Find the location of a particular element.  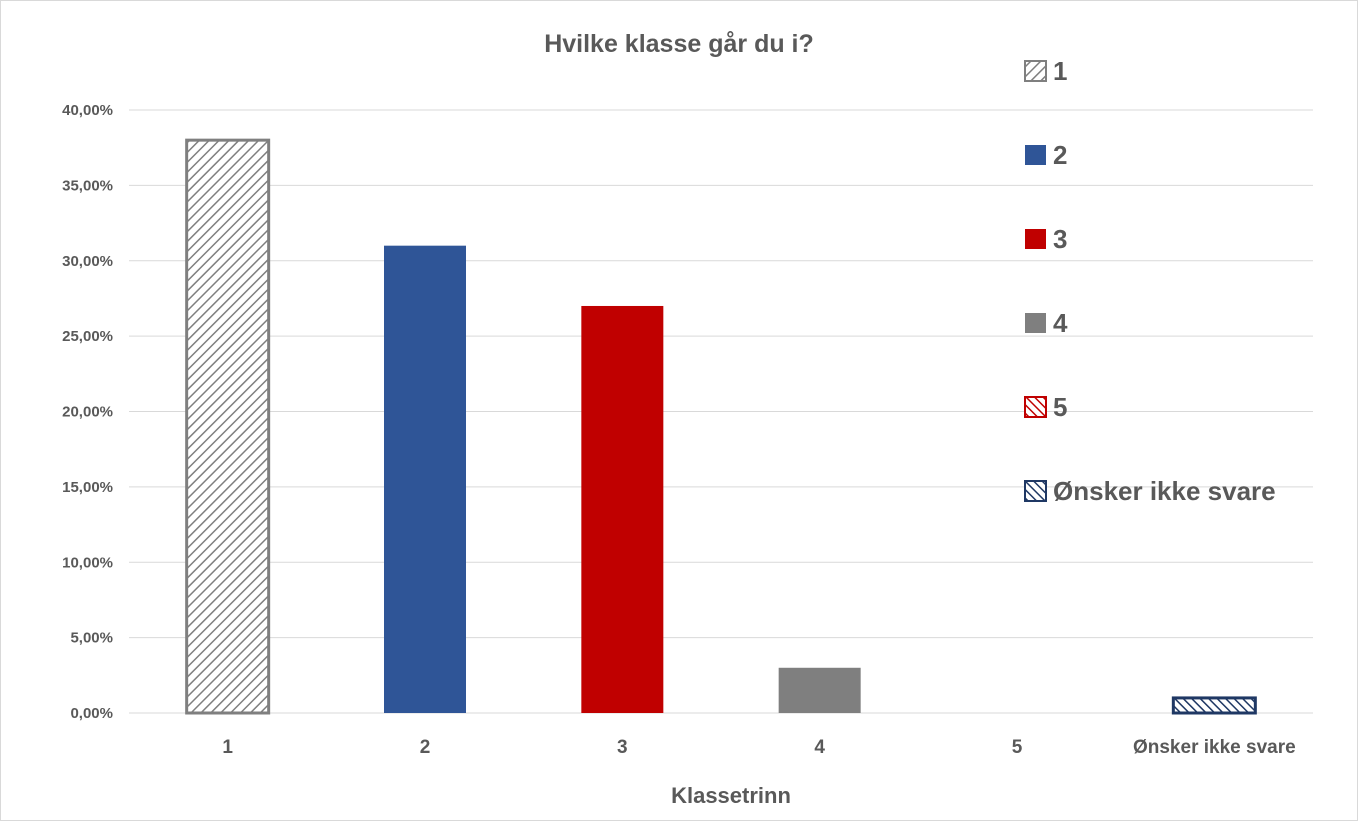

y-tick-label: 20,00% is located at coordinates (87, 412).